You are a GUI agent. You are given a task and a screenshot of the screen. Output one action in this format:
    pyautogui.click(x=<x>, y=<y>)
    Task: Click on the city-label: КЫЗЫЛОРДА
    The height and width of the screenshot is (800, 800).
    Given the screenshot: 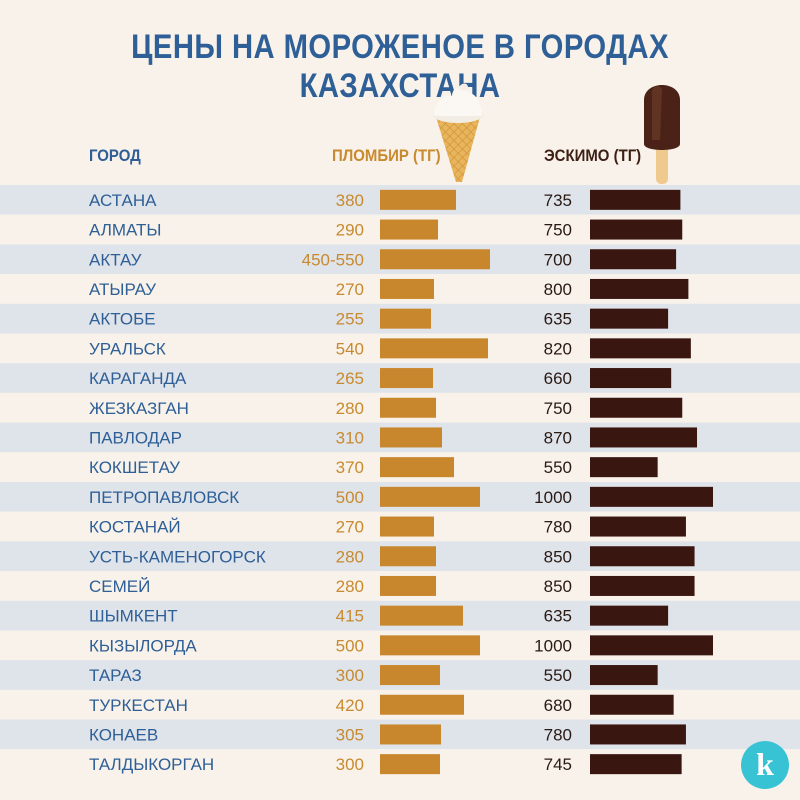 What is the action you would take?
    pyautogui.click(x=143, y=645)
    